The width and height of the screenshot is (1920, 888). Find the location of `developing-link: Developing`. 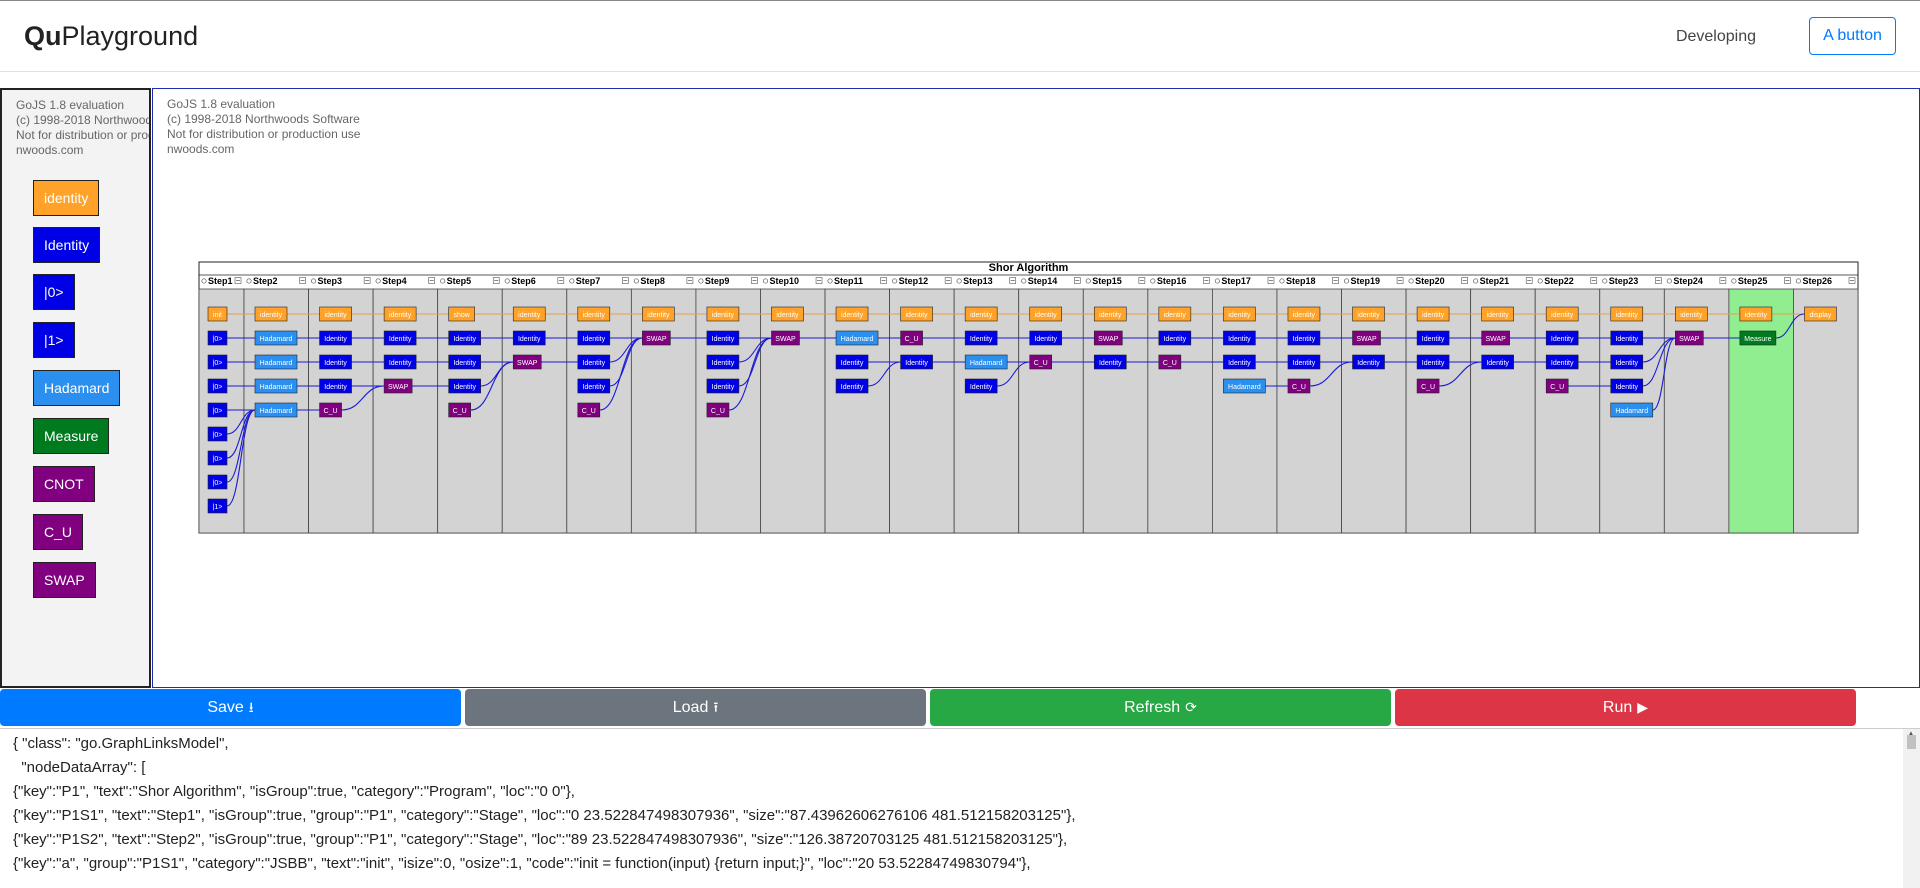

developing-link: Developing is located at coordinates (1715, 36).